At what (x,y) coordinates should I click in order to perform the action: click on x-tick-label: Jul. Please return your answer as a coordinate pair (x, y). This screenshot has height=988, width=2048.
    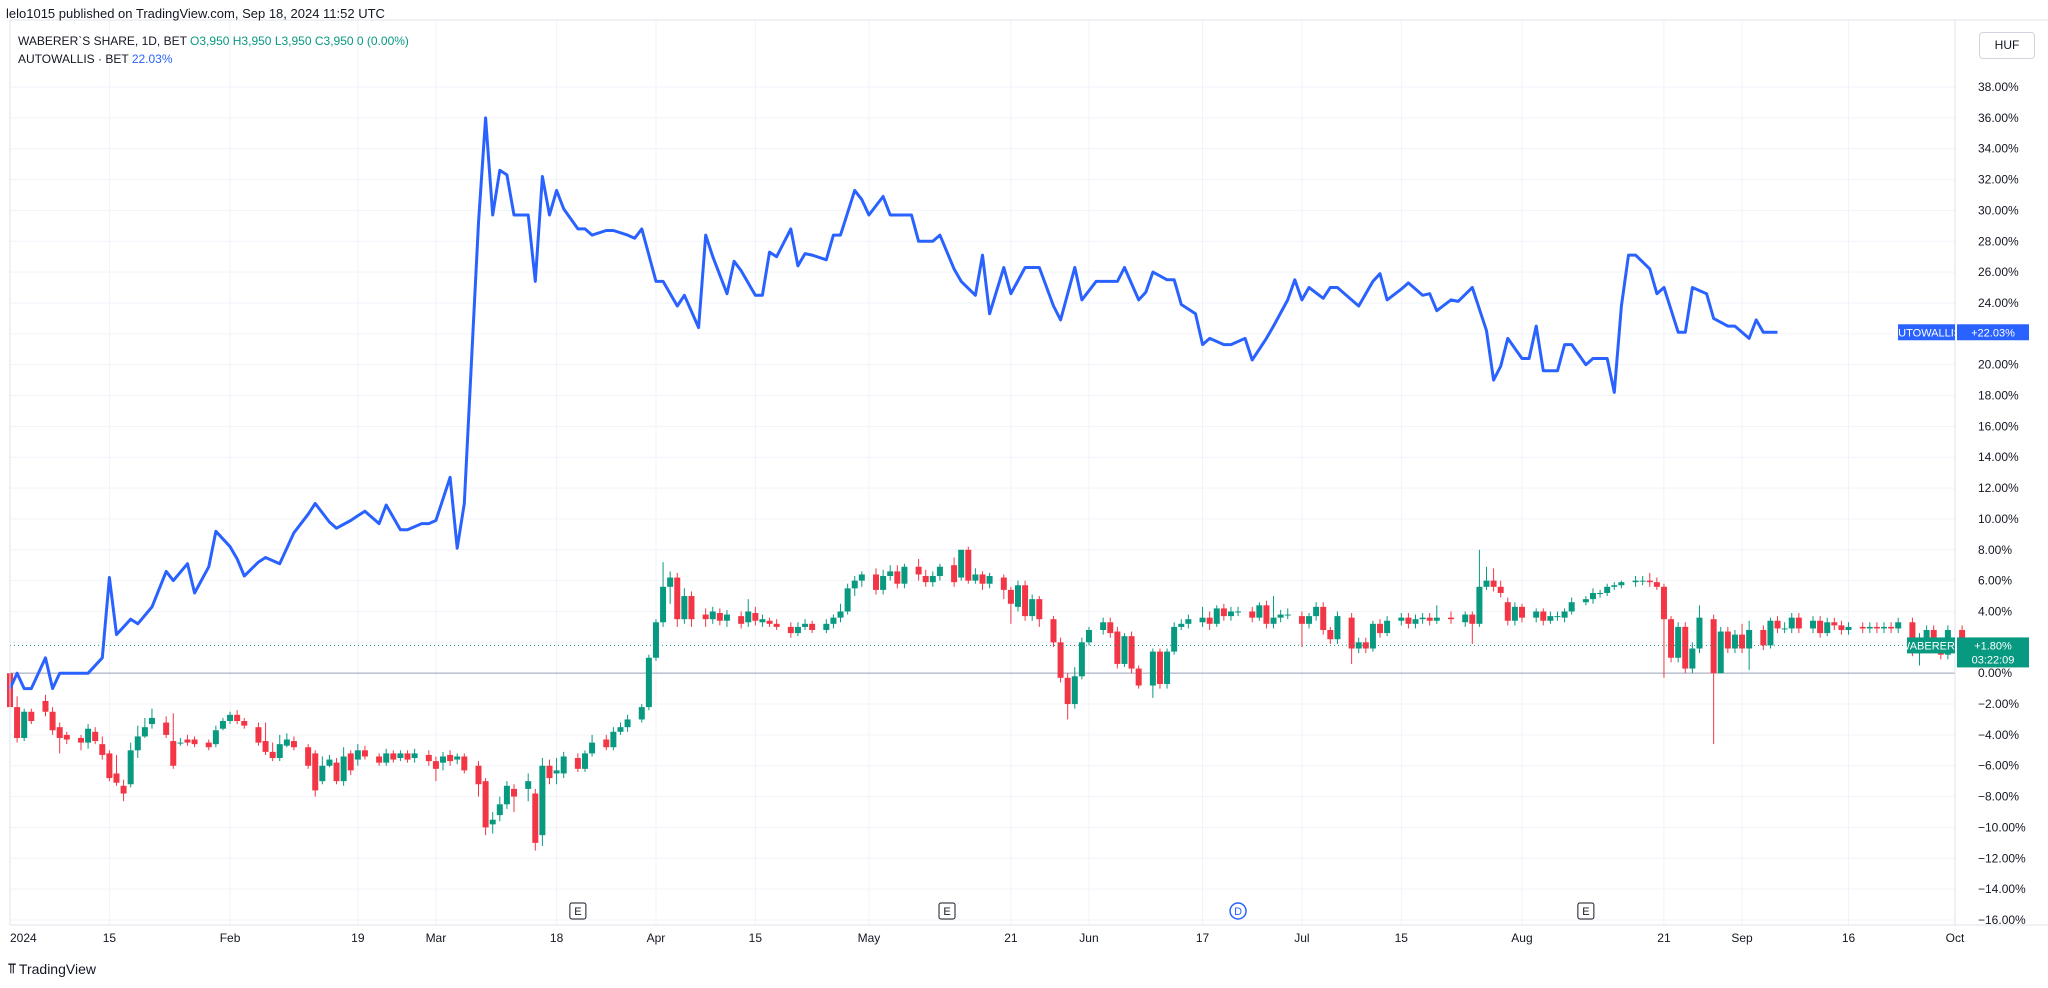
    Looking at the image, I should click on (1301, 938).